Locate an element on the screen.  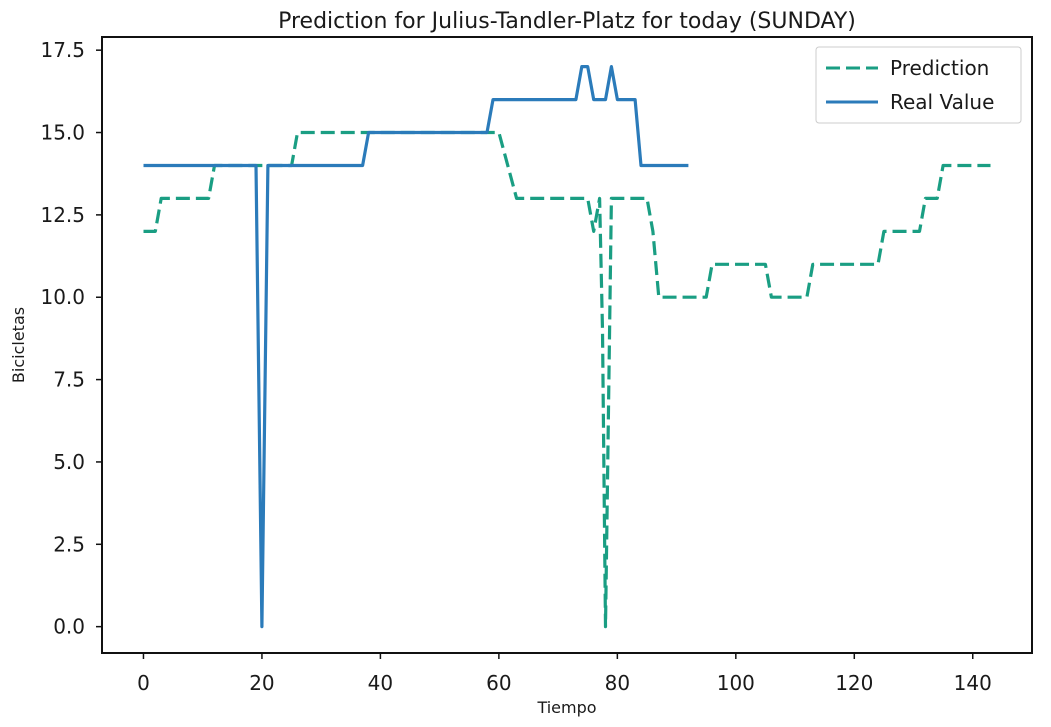
legend-box is located at coordinates (918, 85).